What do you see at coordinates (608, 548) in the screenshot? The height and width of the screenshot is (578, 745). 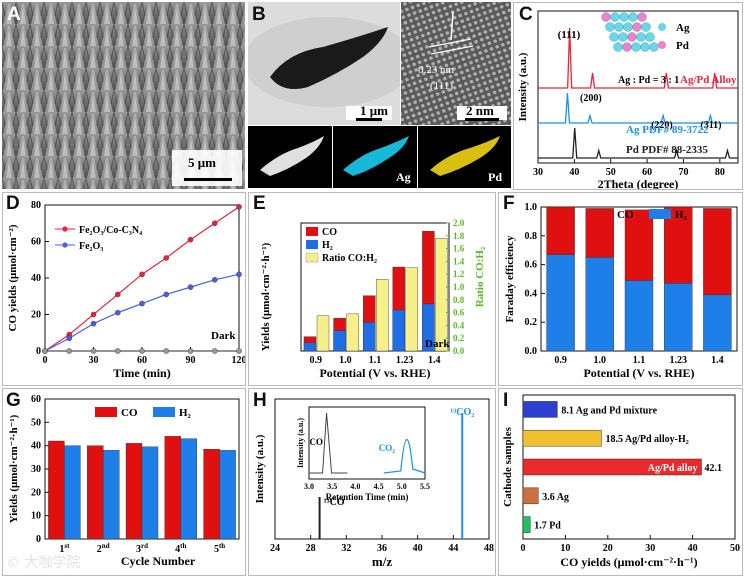 I see `x-tick-label: 20` at bounding box center [608, 548].